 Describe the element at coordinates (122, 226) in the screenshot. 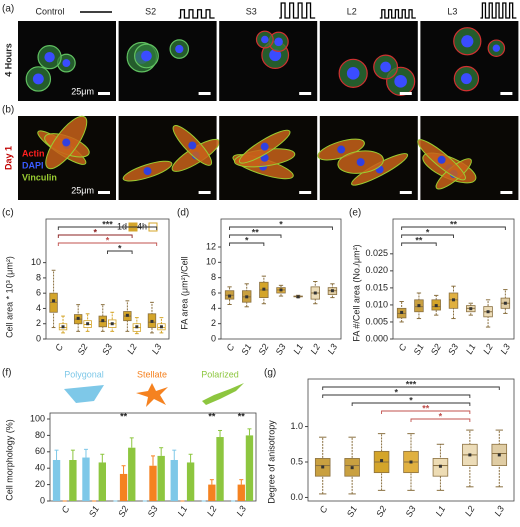

I see `legend-label: 1d` at that location.